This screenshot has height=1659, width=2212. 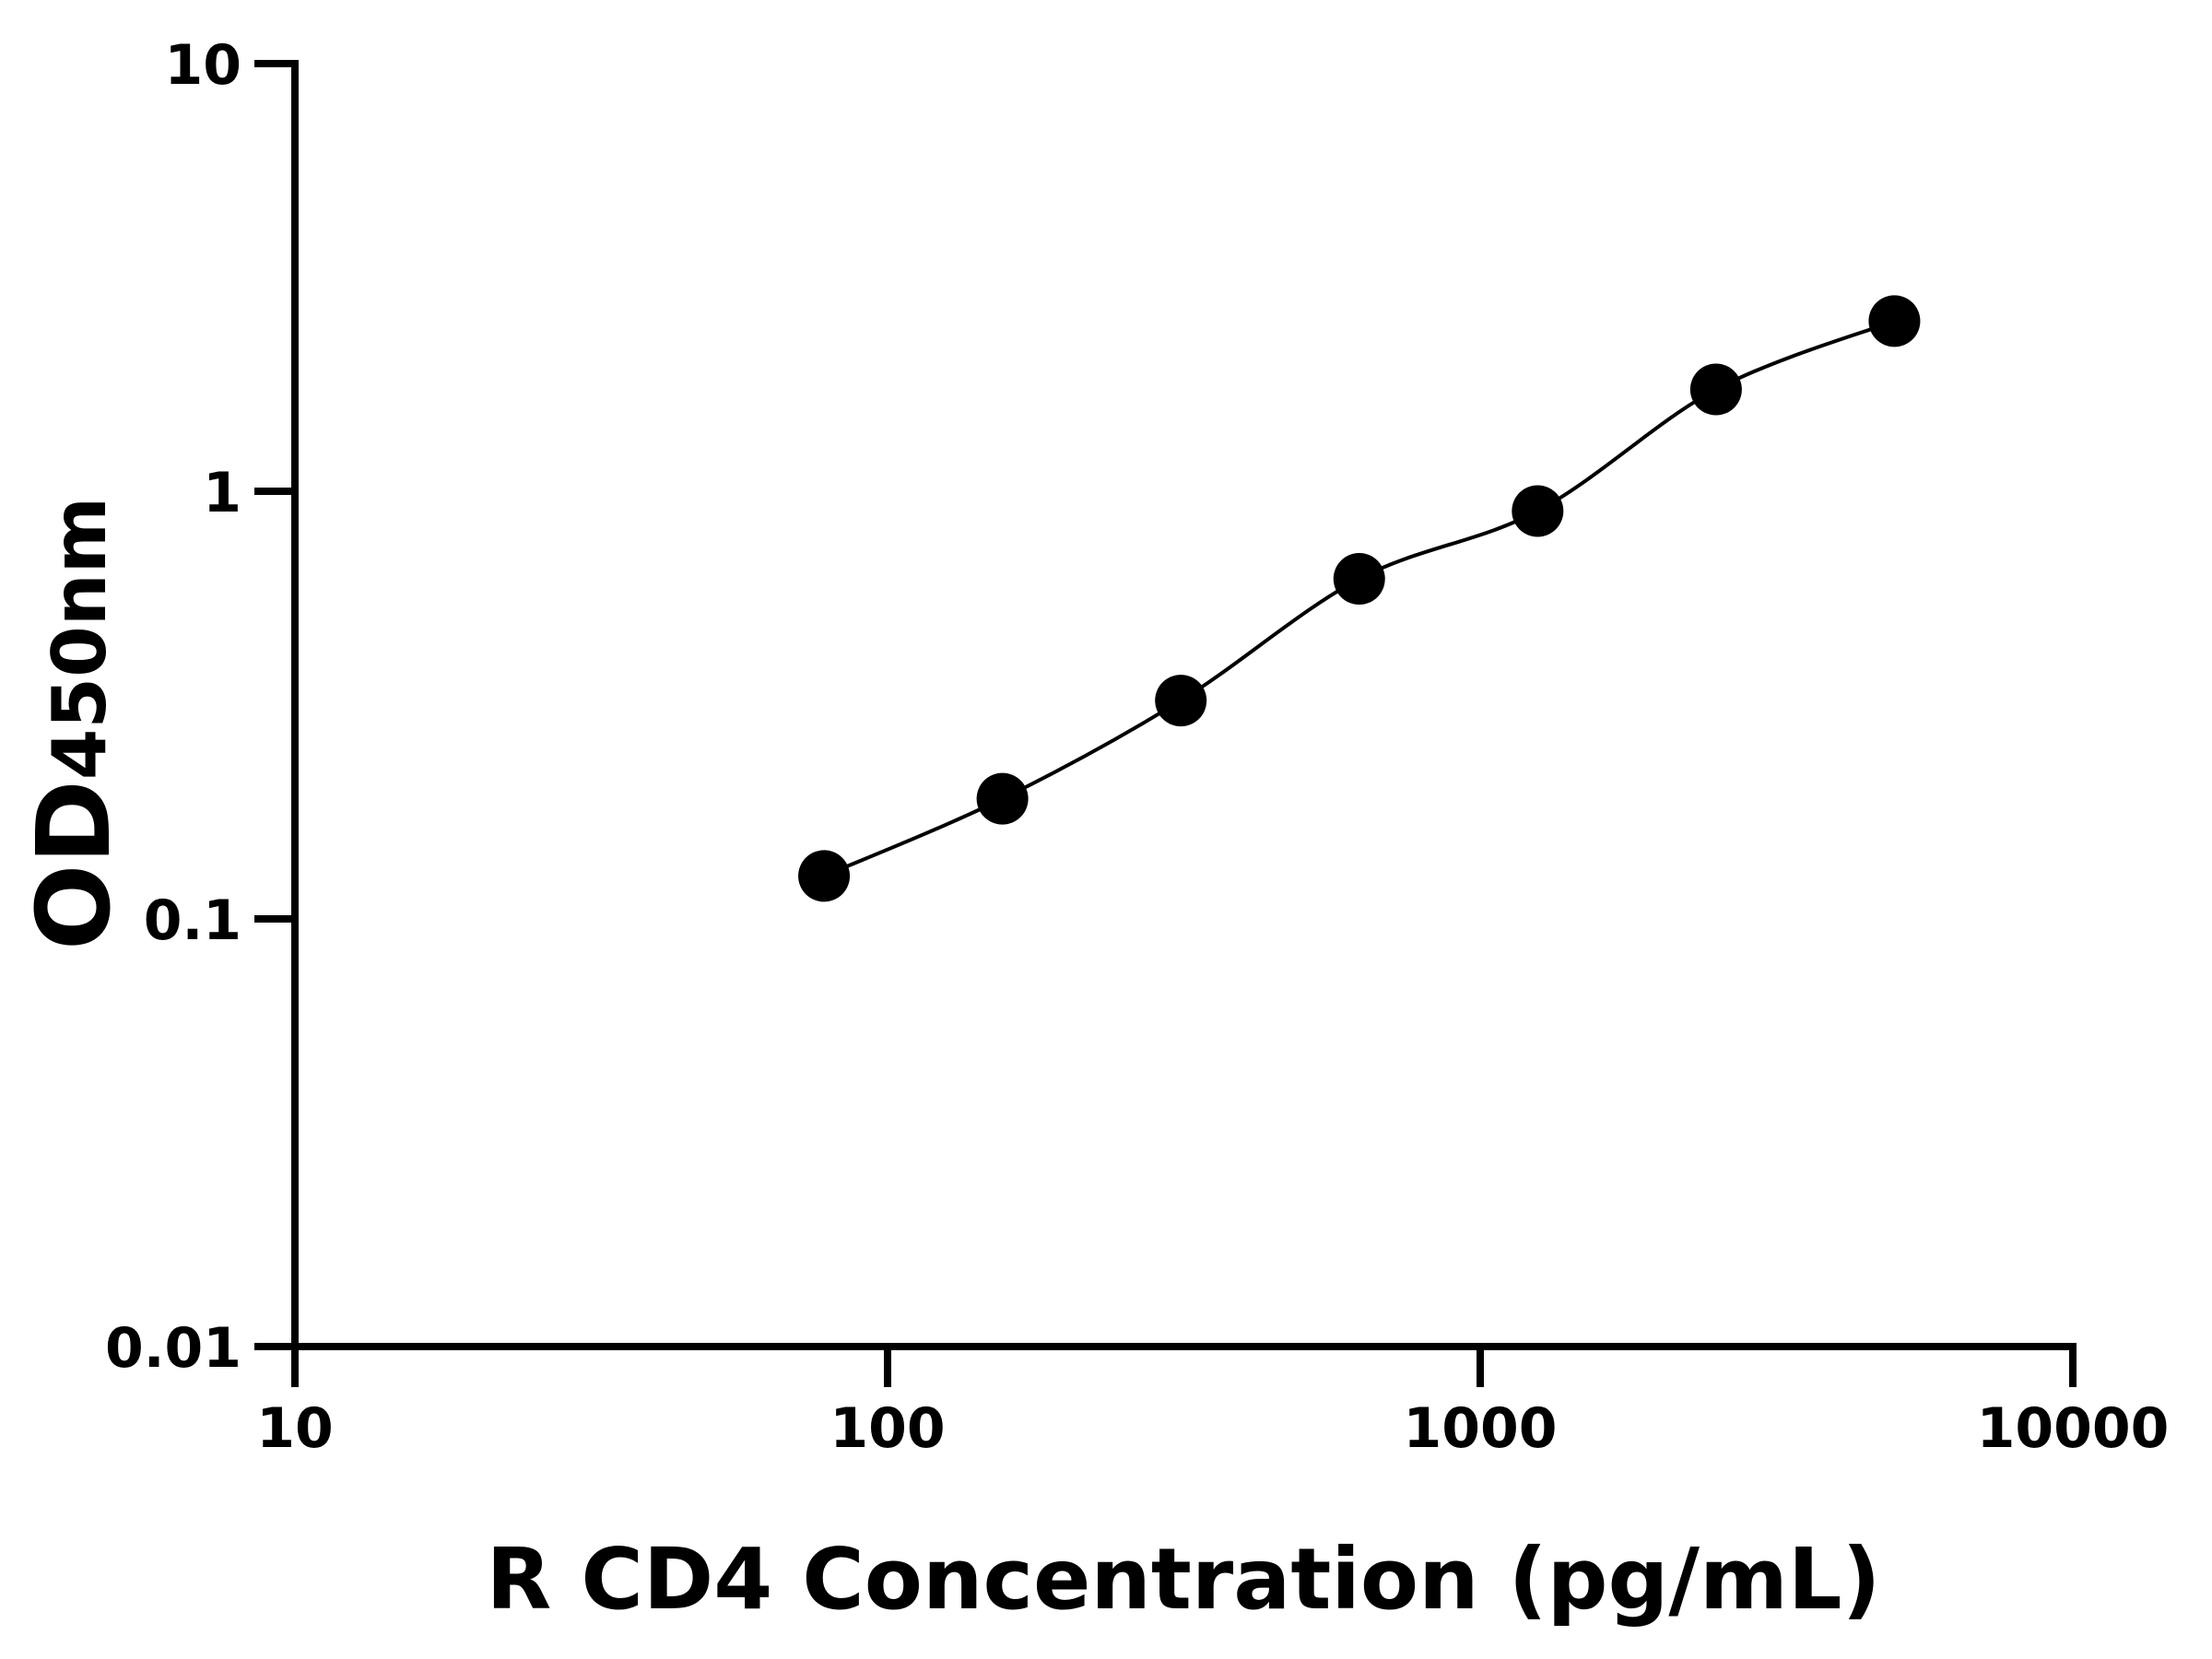 What do you see at coordinates (203, 65) in the screenshot?
I see `y-tick-label: 10` at bounding box center [203, 65].